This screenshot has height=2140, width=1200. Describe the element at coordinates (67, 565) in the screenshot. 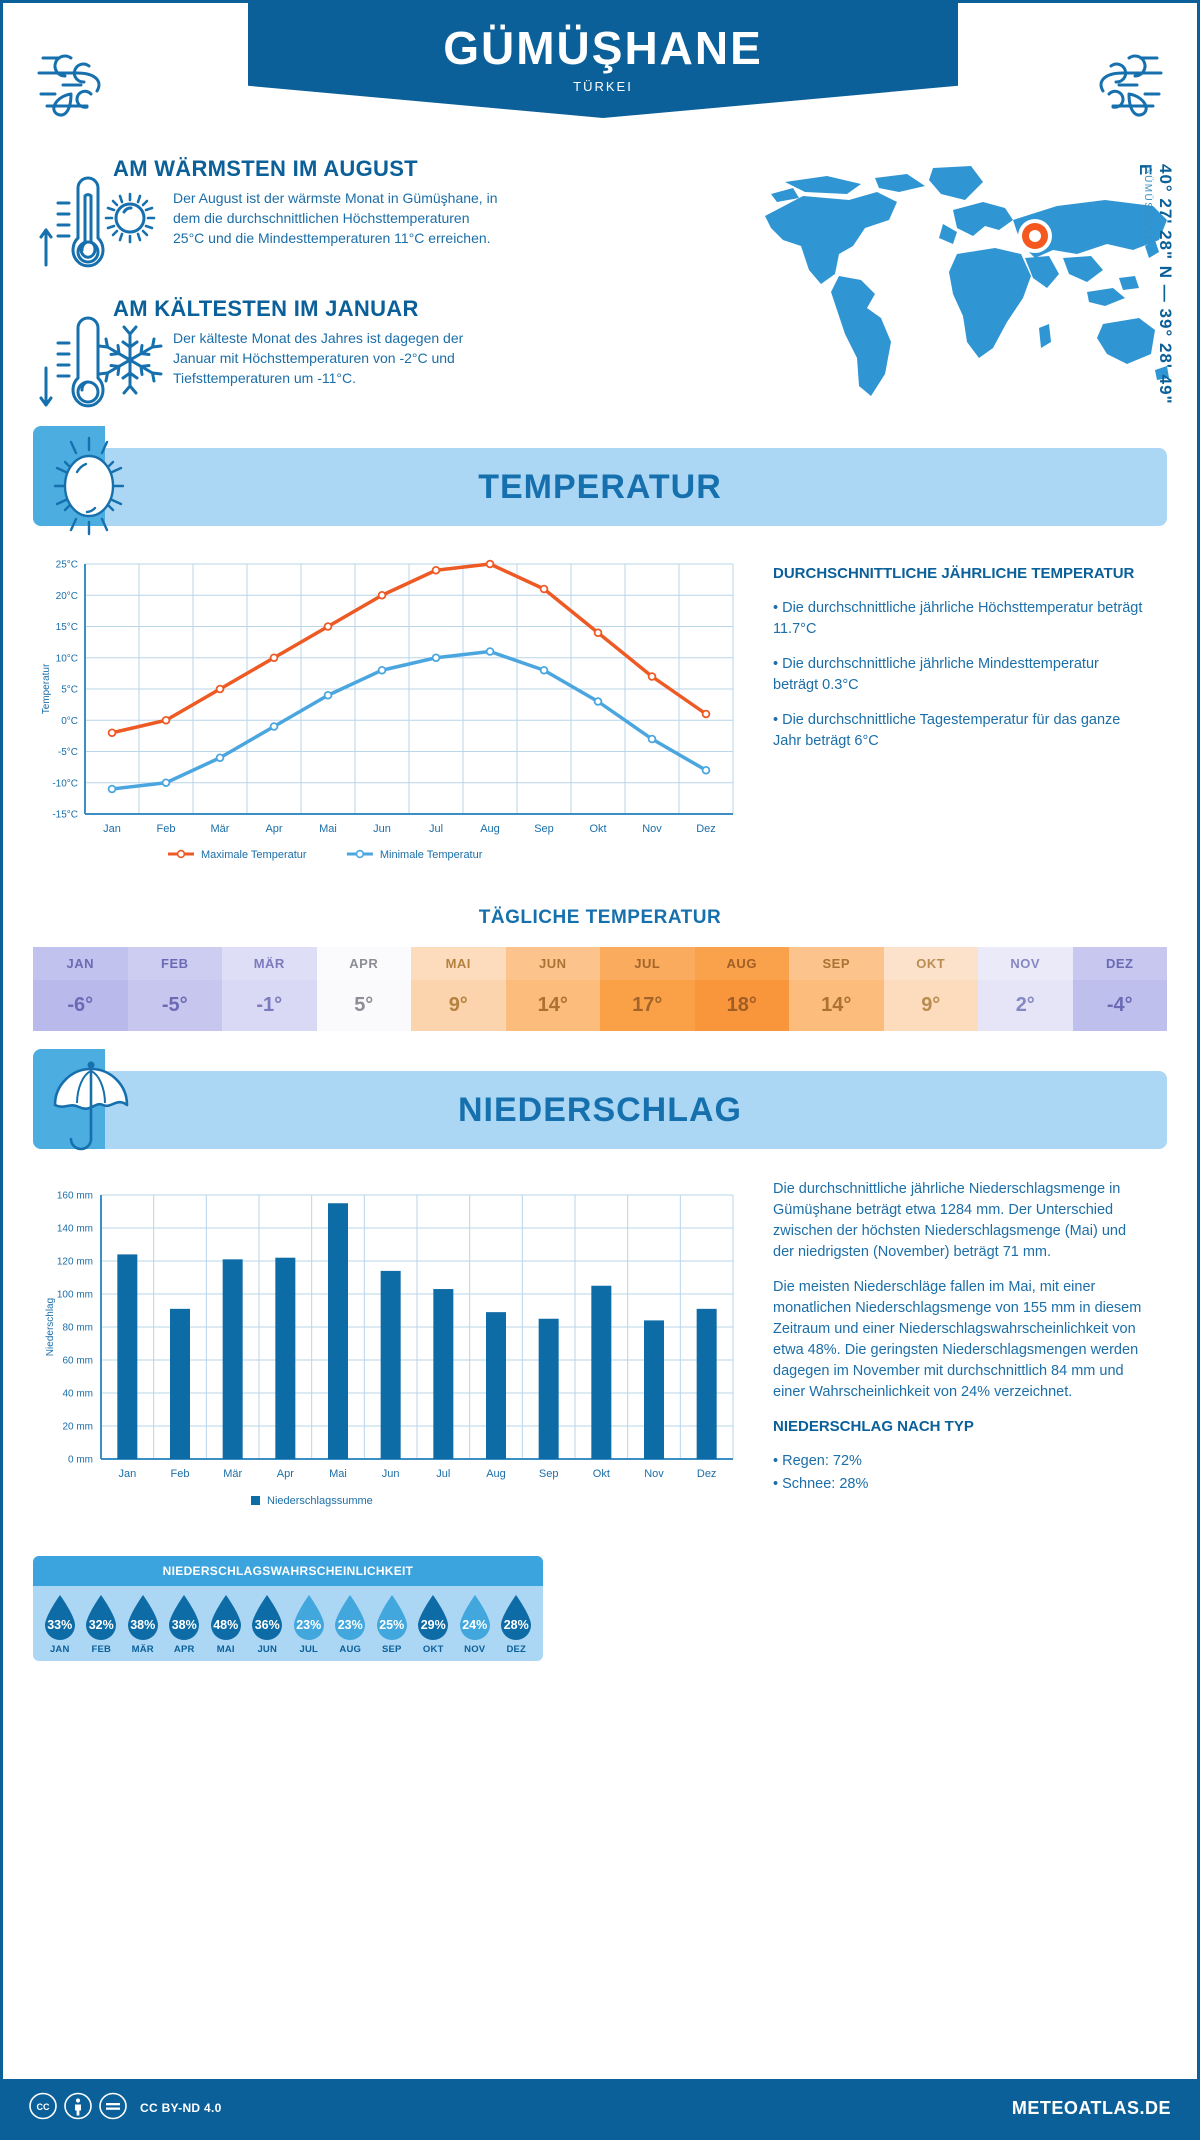

I see `svg-text: 25°C` at that location.